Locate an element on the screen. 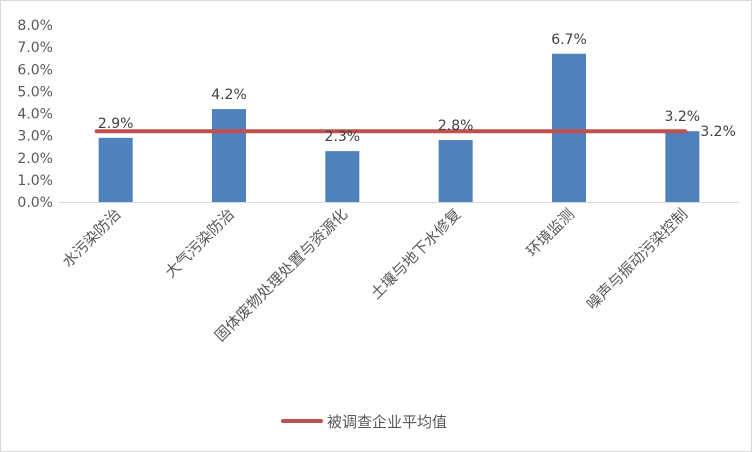 This screenshot has height=452, width=752. y-tick-label: 8.0% is located at coordinates (35, 26).